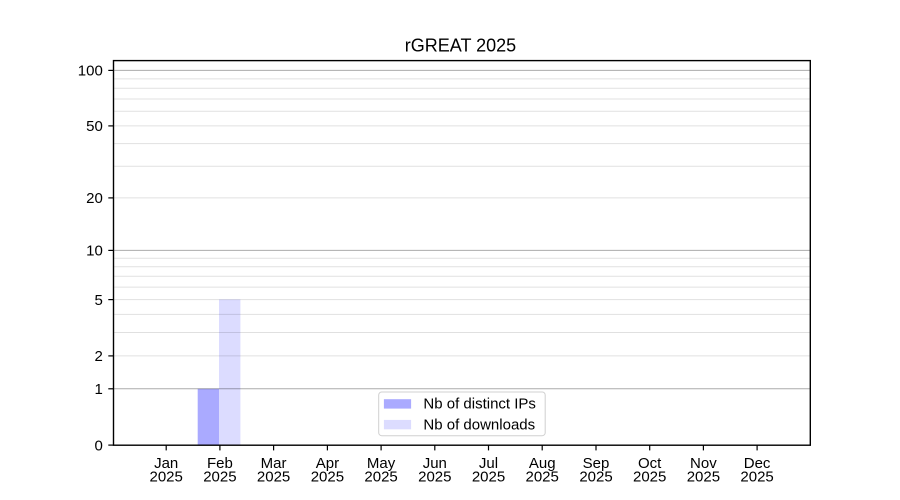  Describe the element at coordinates (220, 463) in the screenshot. I see `svg-text: Feb` at that location.